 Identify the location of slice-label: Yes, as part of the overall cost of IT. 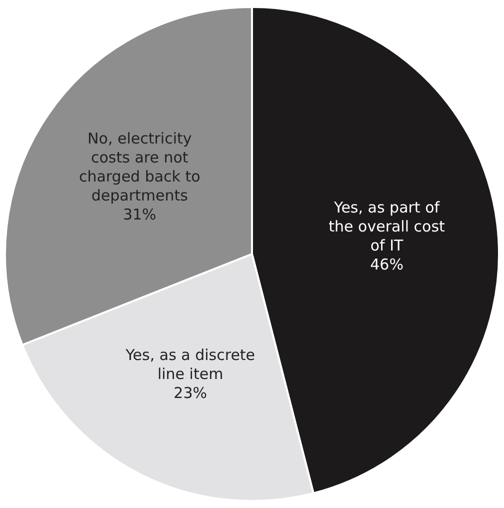
(387, 226).